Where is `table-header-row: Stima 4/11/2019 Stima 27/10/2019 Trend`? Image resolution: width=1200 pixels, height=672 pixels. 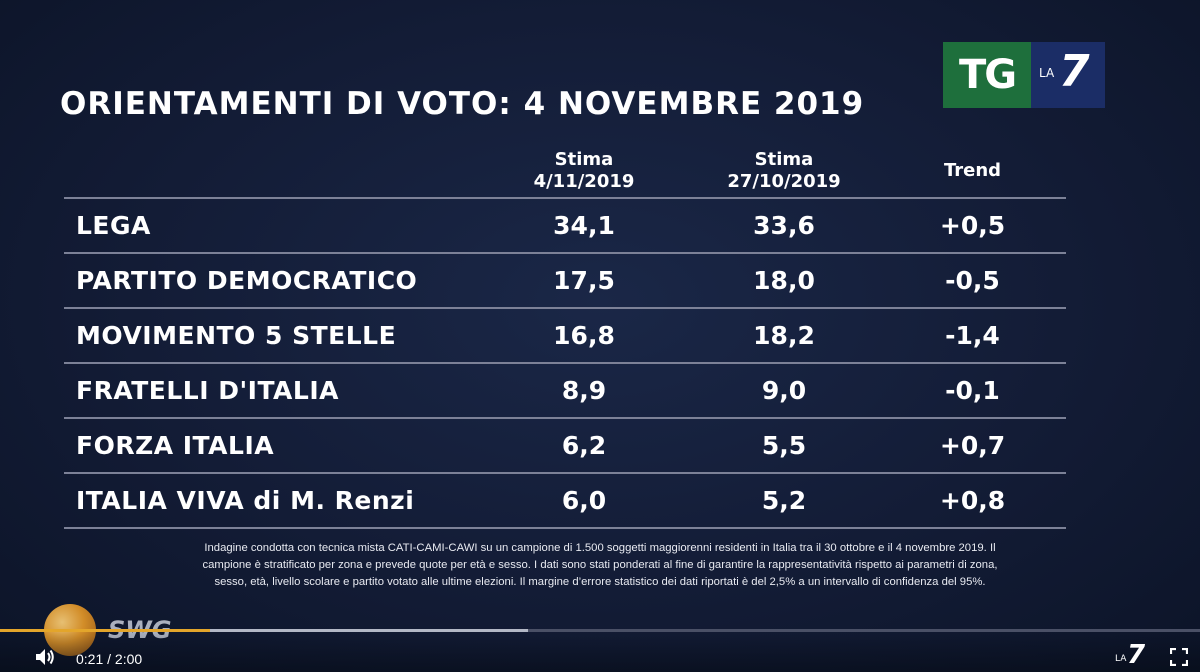 table-header-row: Stima 4/11/2019 Stima 27/10/2019 Trend is located at coordinates (565, 171).